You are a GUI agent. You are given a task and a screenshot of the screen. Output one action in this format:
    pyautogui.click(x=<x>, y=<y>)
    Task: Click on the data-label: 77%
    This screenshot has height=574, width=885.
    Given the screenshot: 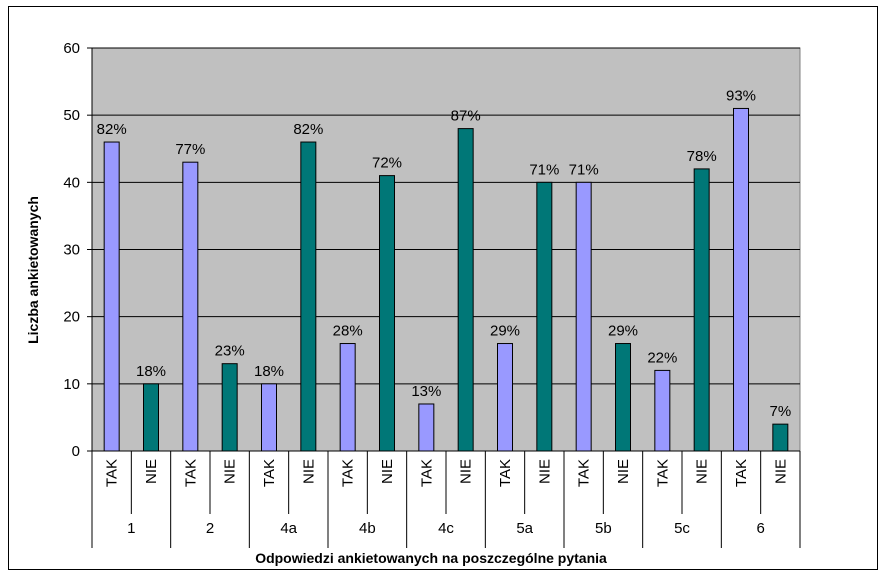 What is the action you would take?
    pyautogui.click(x=190, y=149)
    